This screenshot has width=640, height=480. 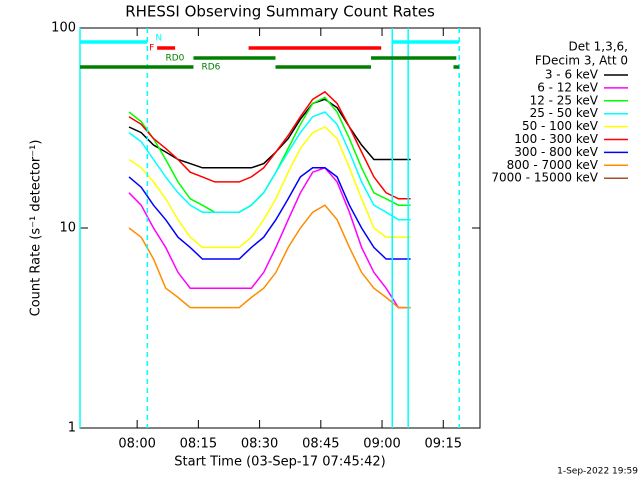 I want to click on y-axis-label: Count Rate (s⁻¹ detector⁻¹), so click(x=36, y=228).